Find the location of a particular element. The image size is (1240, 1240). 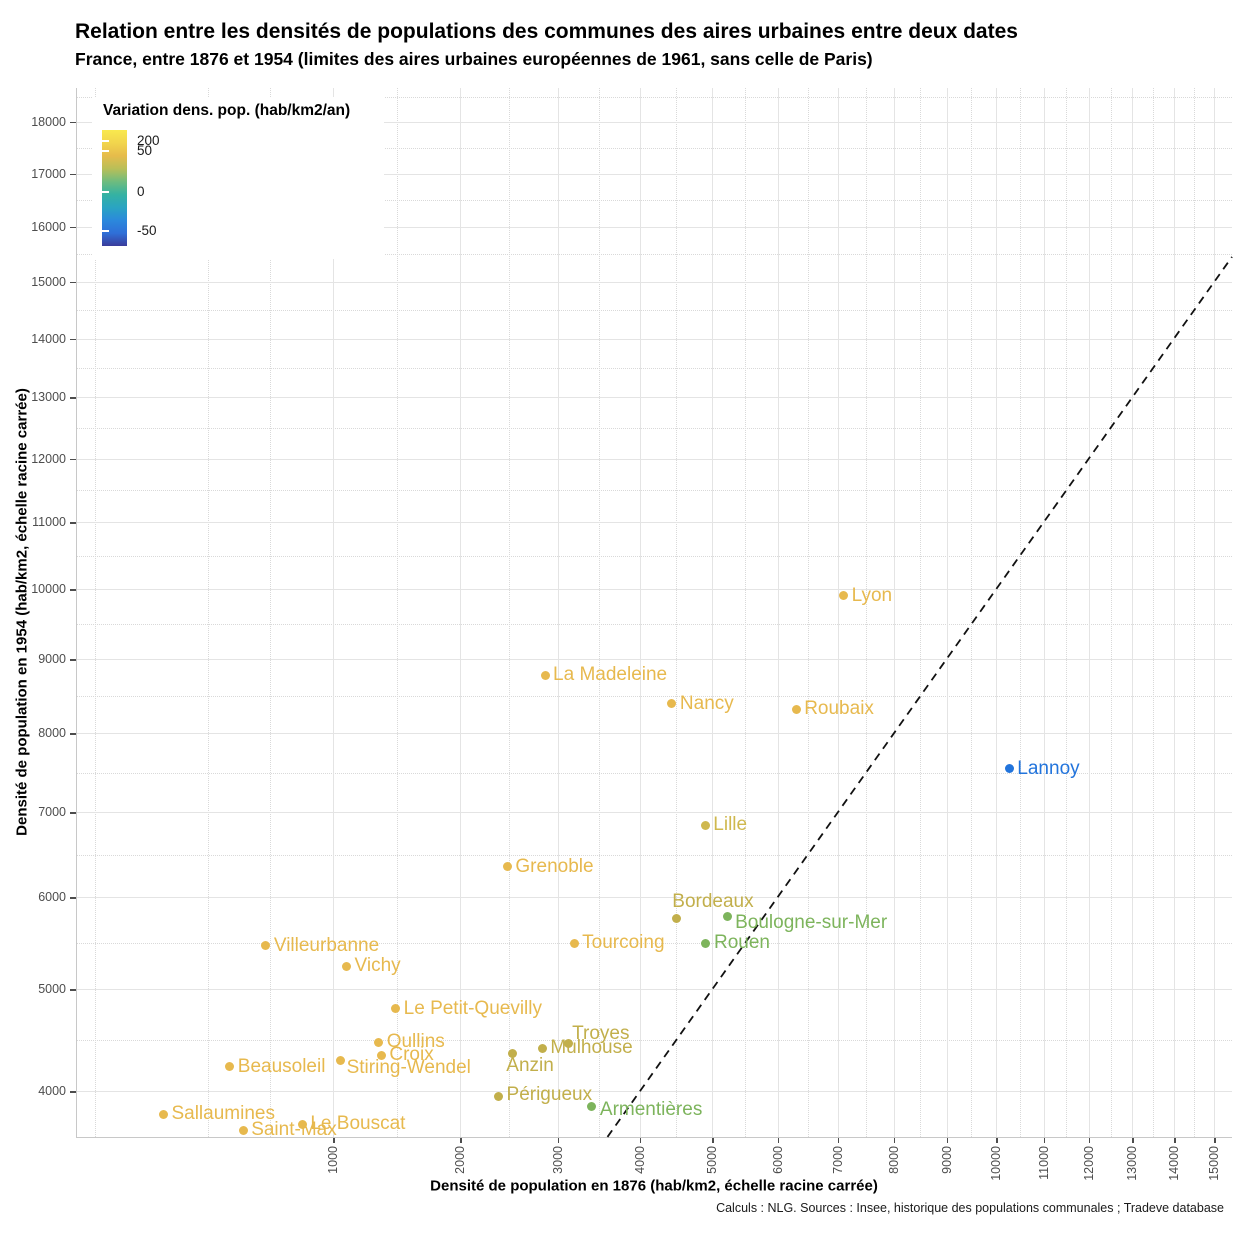

data-point-sallaumines is located at coordinates (163, 1114).